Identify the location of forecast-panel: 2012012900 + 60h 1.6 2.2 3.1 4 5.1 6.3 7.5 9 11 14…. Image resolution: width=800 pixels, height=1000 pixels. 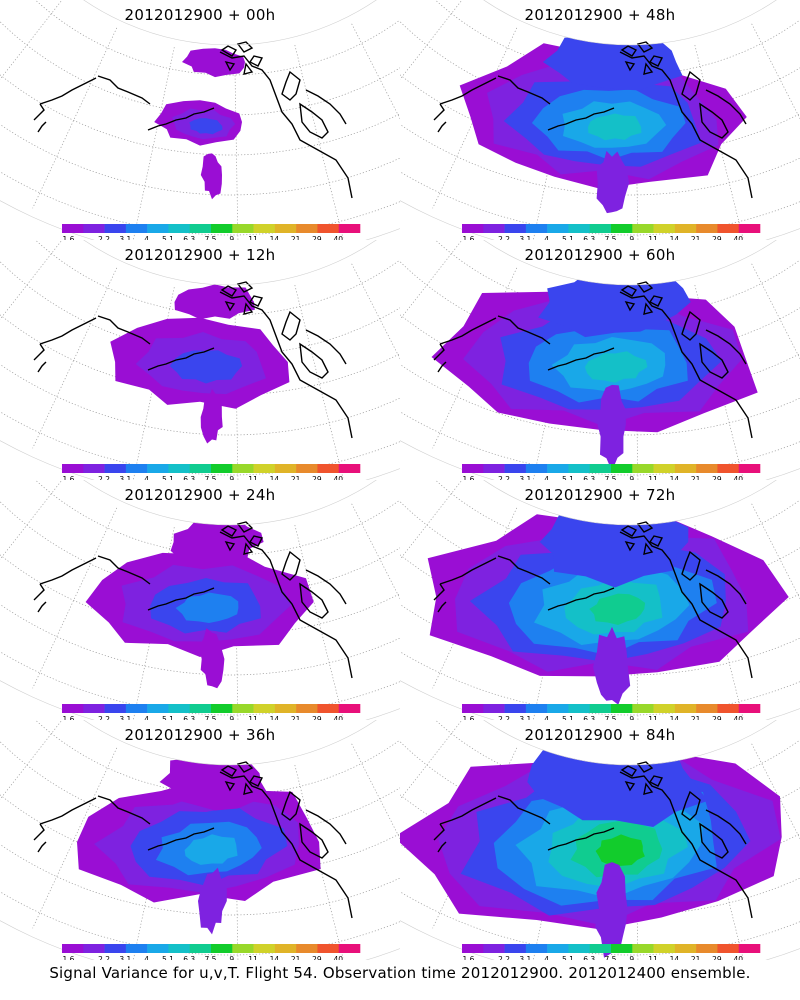
(600, 362).